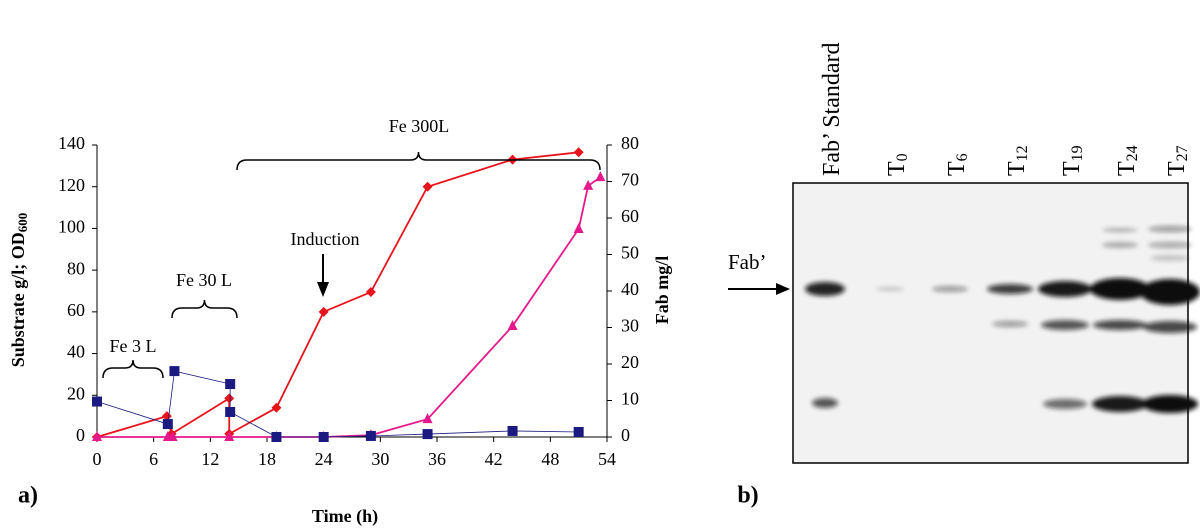 This screenshot has height=531, width=1200. Describe the element at coordinates (962, 157) in the screenshot. I see `lane-label-sub: 6` at that location.